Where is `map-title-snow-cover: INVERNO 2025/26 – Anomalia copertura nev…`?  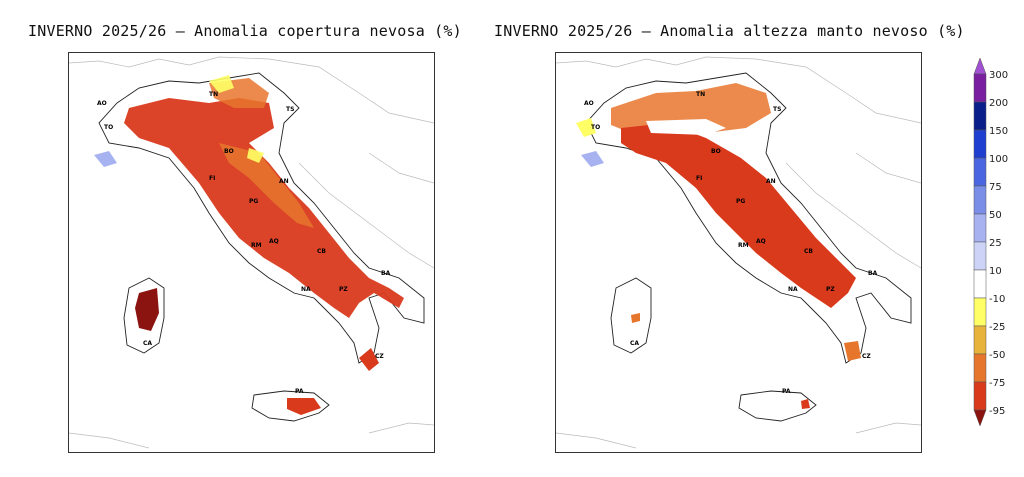
map-title-snow-cover: INVERNO 2025/26 – Anomalia copertura nev… is located at coordinates (245, 31).